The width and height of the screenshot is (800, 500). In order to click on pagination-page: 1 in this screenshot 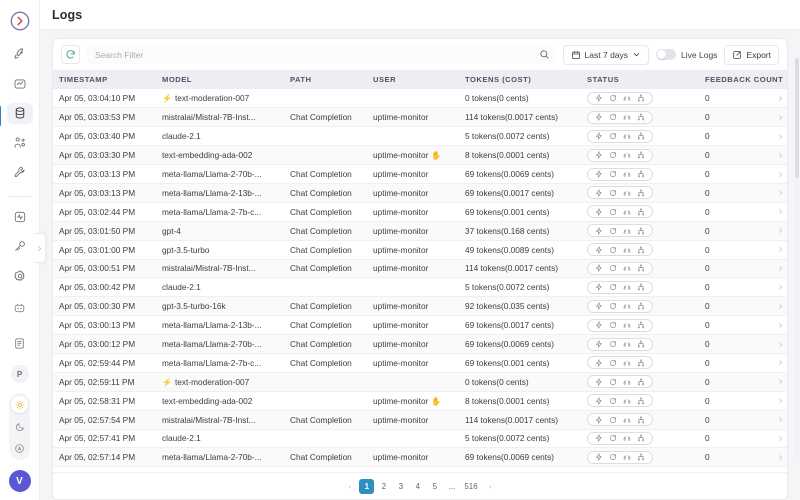, I will do `click(367, 486)`.